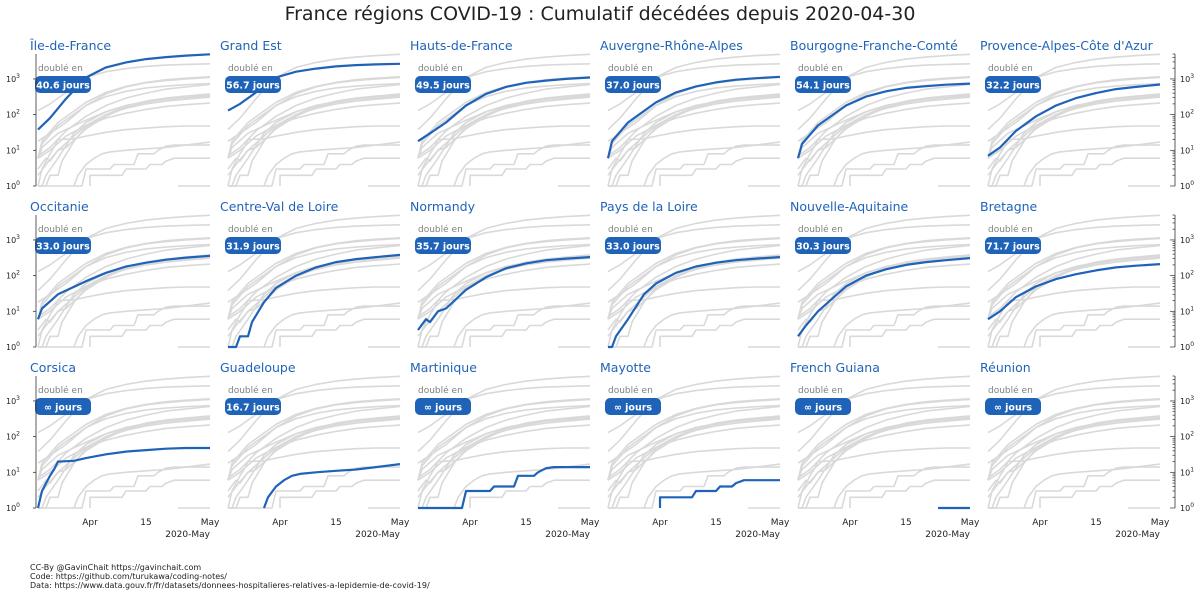 Image resolution: width=1200 pixels, height=594 pixels. What do you see at coordinates (850, 523) in the screenshot?
I see `x-tick-label: Apr` at bounding box center [850, 523].